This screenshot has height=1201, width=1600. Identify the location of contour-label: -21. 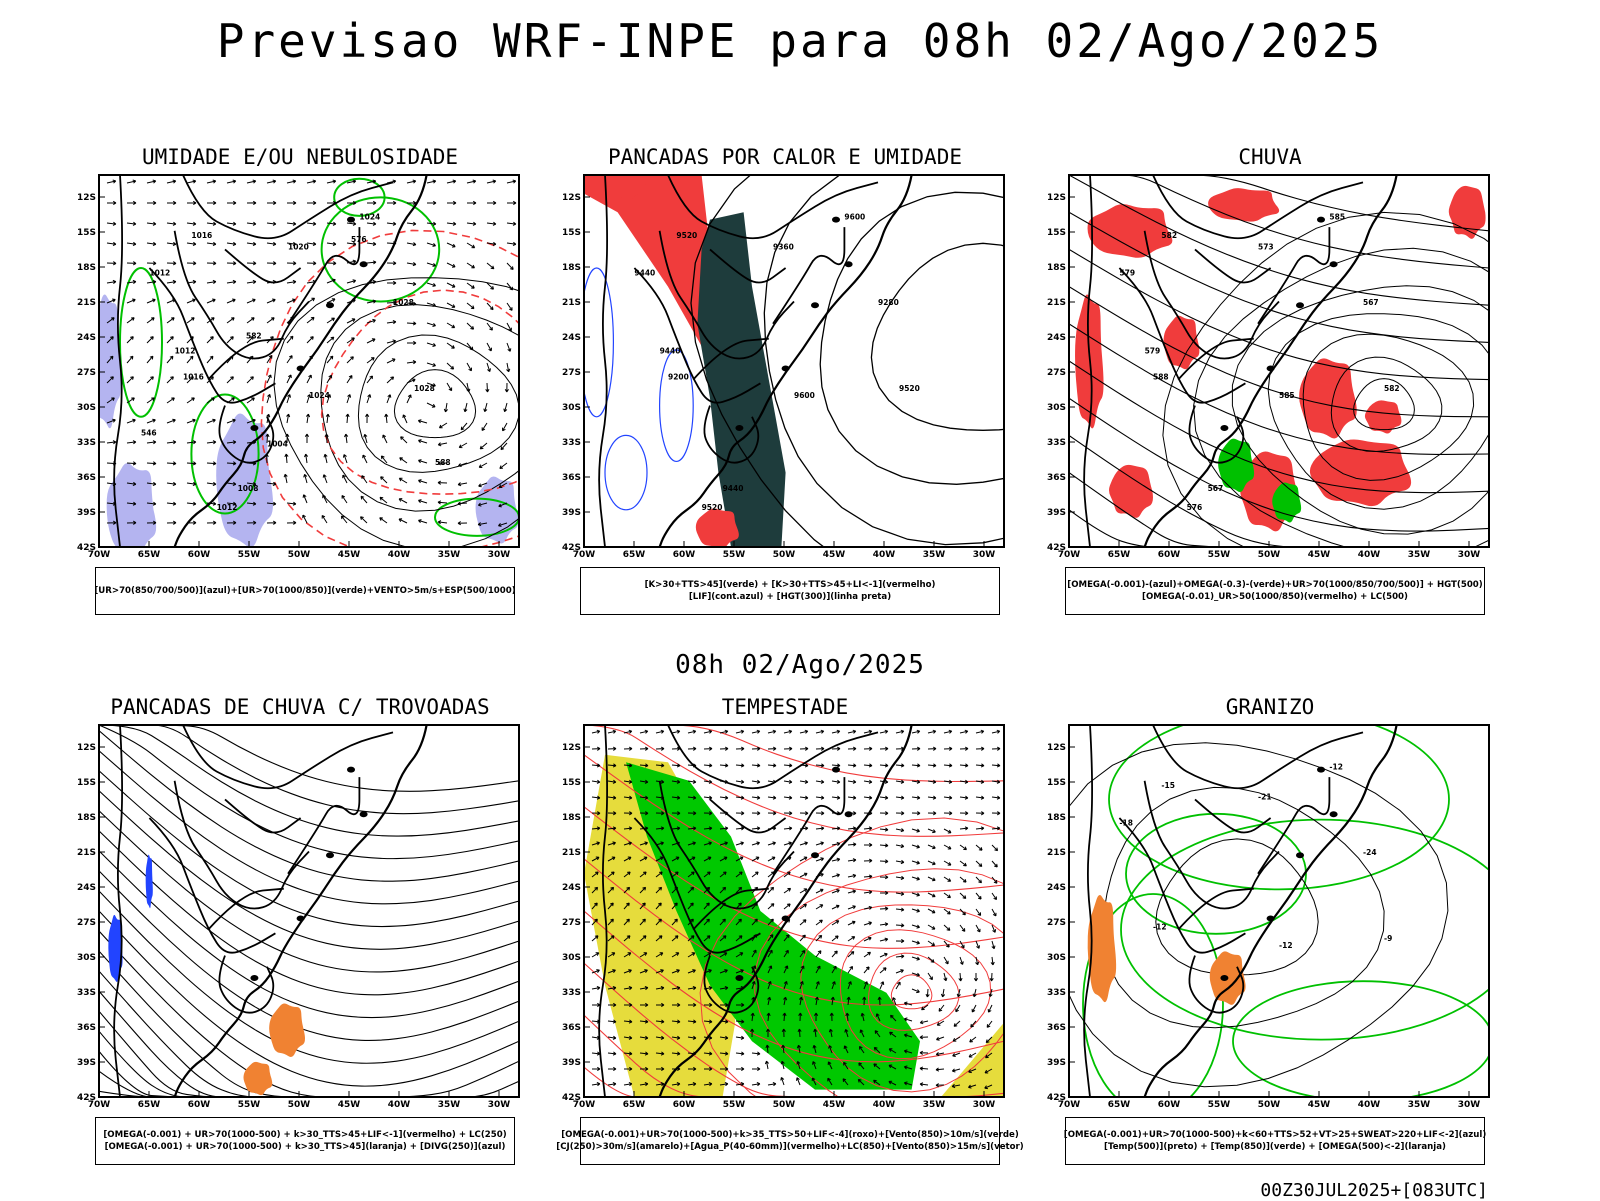
(1265, 796).